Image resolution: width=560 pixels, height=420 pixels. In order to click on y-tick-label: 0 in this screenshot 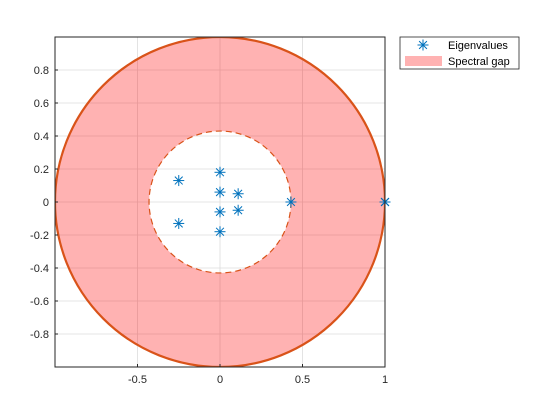, I will do `click(46, 203)`.